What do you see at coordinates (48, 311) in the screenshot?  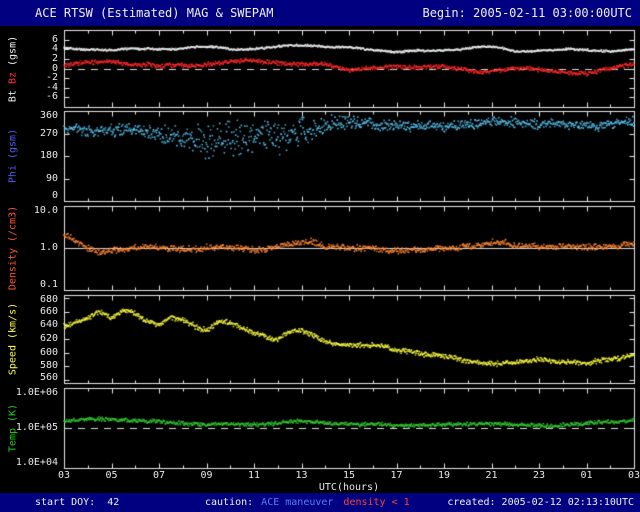 I see `y-tick-label: 660` at bounding box center [48, 311].